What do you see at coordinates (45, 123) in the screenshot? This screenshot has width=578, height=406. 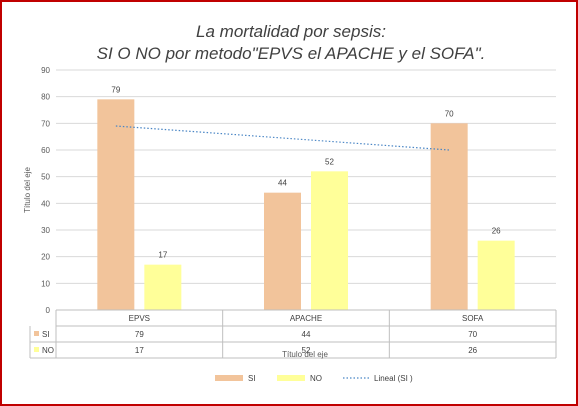 I see `y-tick-label: 70` at bounding box center [45, 123].